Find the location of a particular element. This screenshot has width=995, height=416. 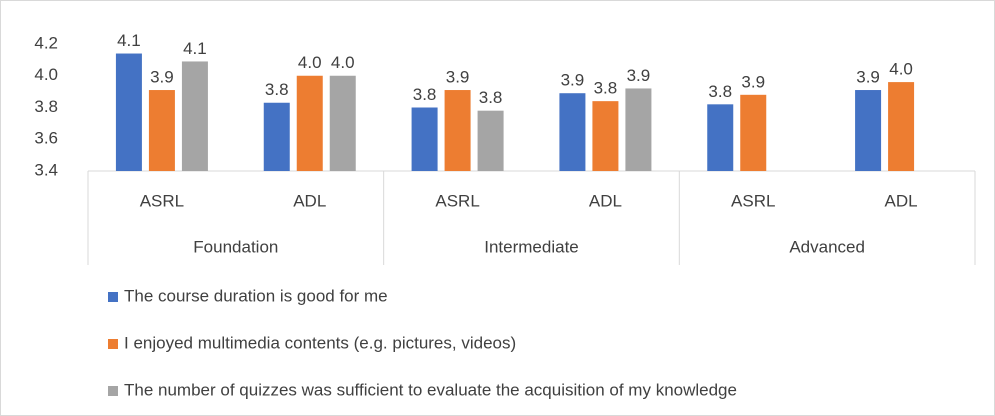

y-tick-label: 3.8 is located at coordinates (46, 106).